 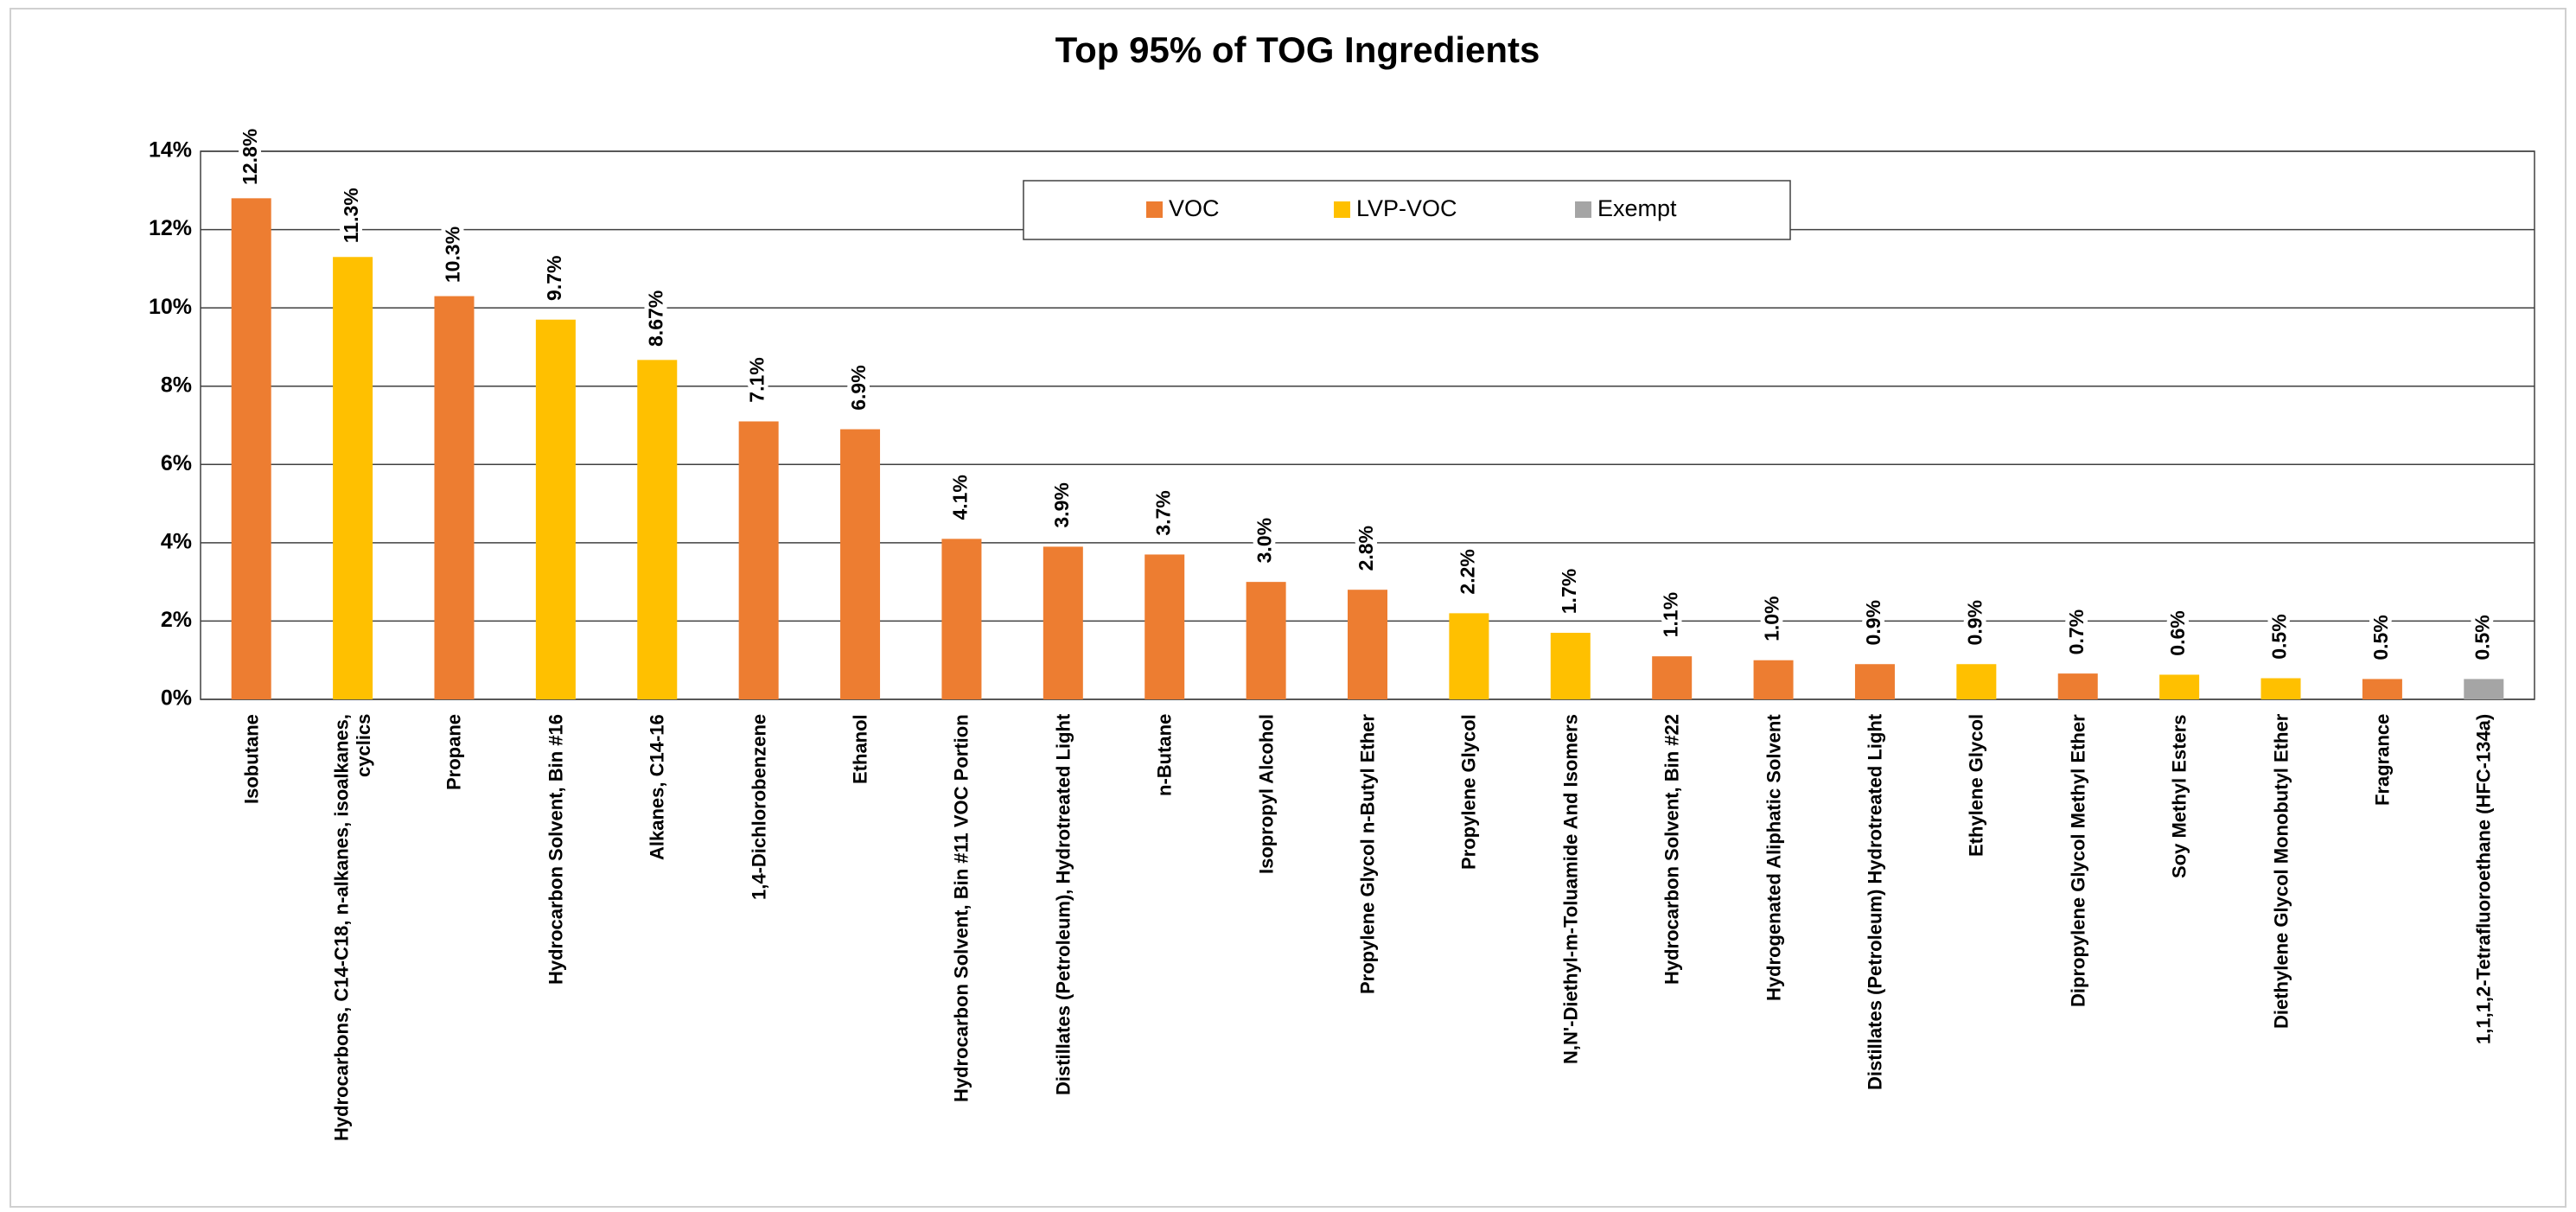 I want to click on x-tick-label: Hydrocarbon Solvent, Bin #11 VOC Portion, so click(x=961, y=908).